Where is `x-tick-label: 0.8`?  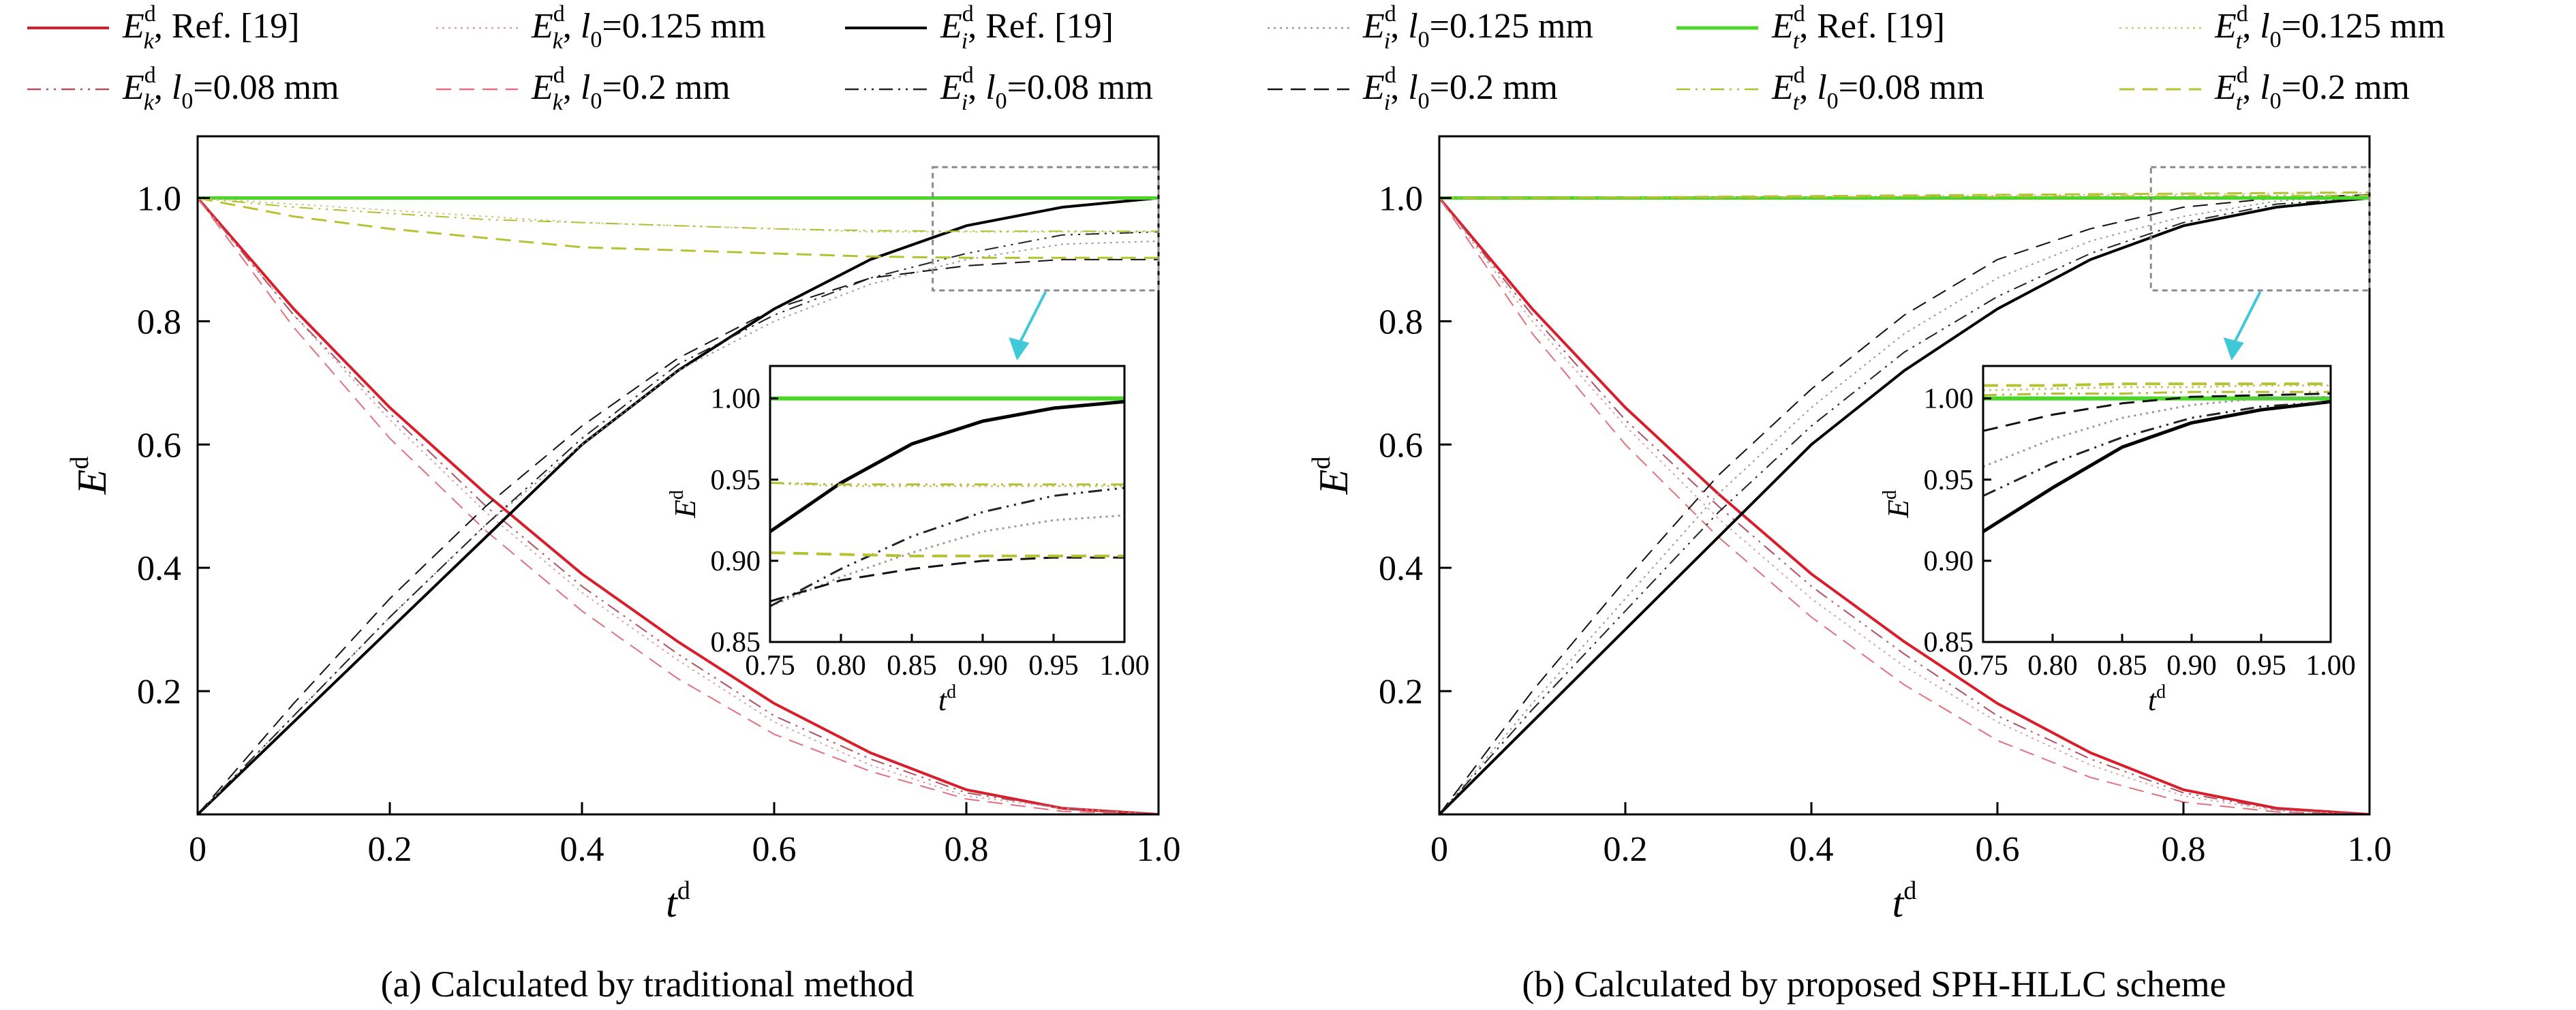
x-tick-label: 0.8 is located at coordinates (2184, 849).